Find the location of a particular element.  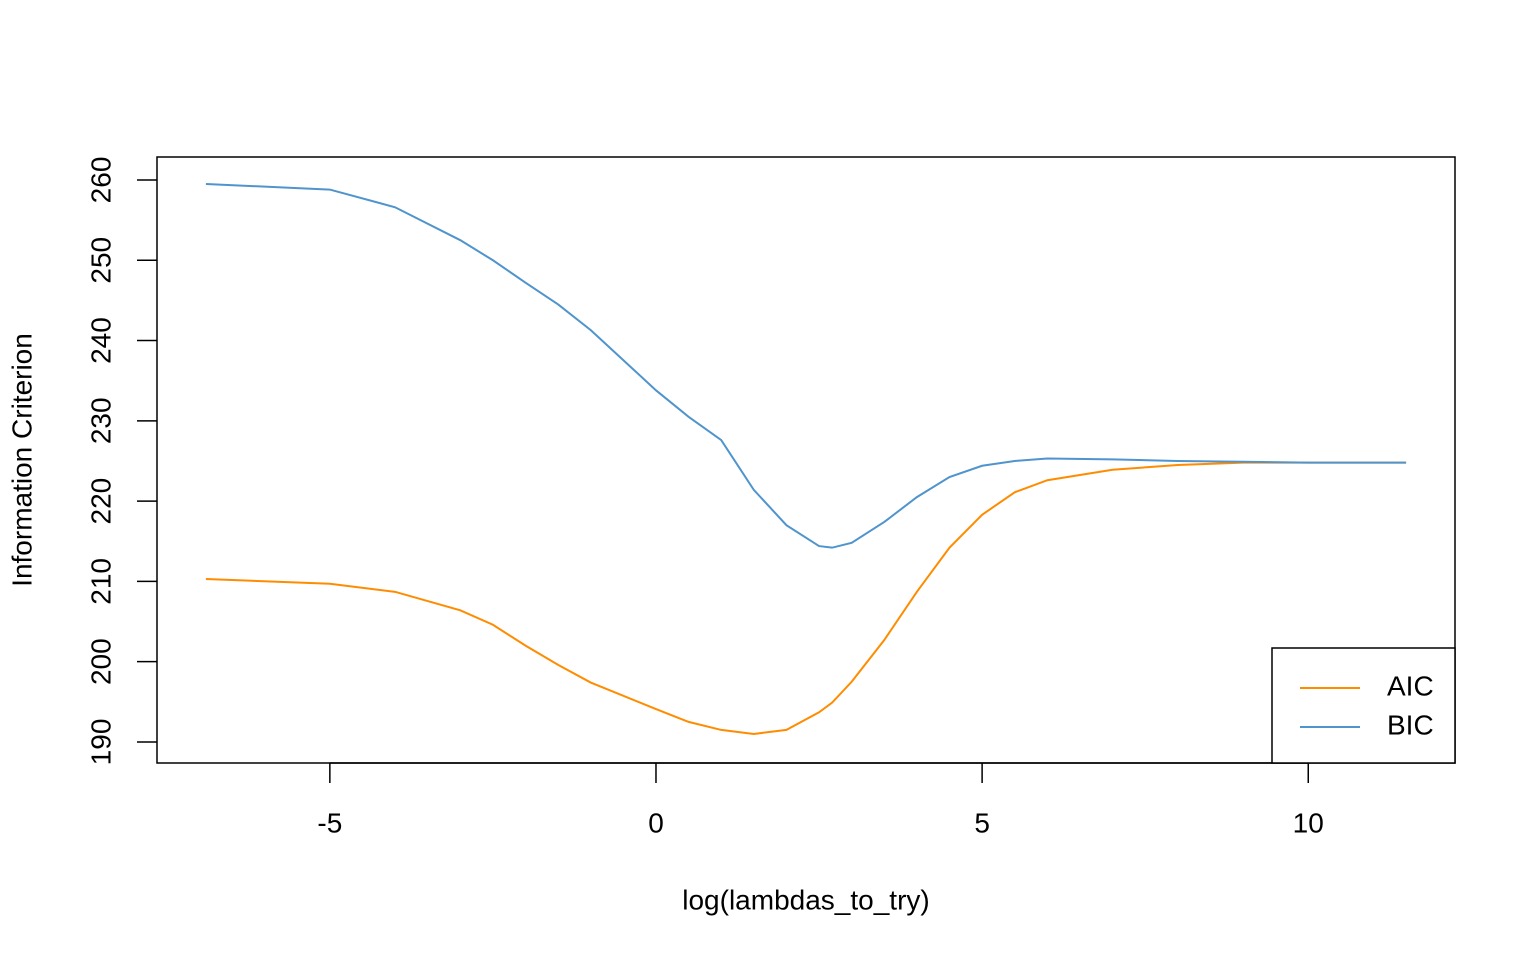

legend-label: BIC is located at coordinates (1410, 724).